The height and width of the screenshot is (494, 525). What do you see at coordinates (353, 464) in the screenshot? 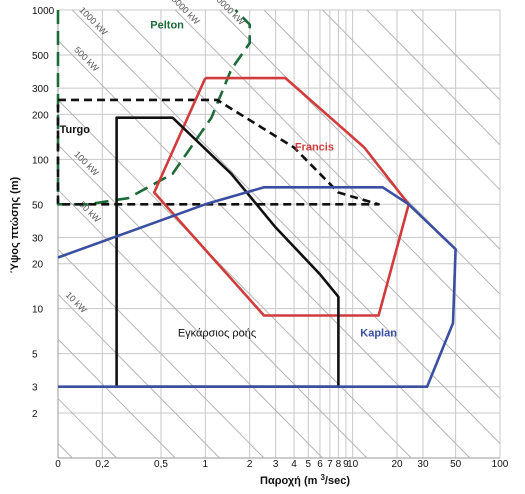
I see `x-tick-label: 10` at bounding box center [353, 464].